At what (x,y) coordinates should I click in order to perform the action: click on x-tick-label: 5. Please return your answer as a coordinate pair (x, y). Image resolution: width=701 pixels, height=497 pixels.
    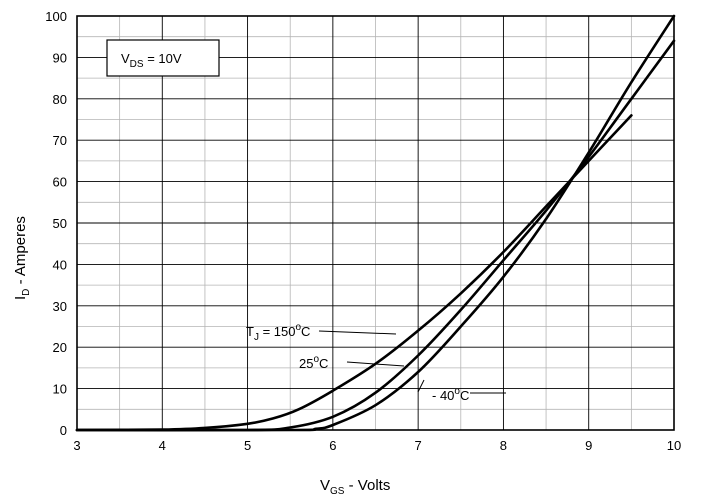
    Looking at the image, I should click on (247, 445).